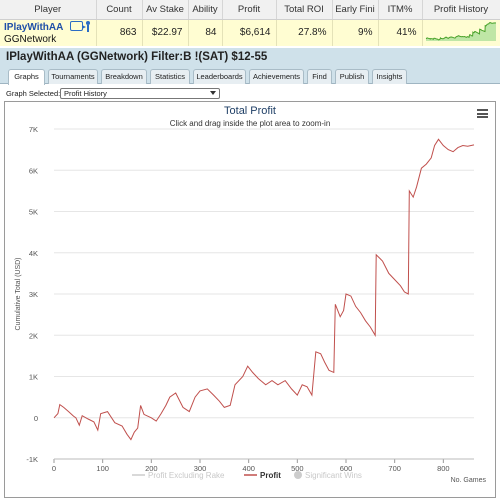 The image size is (500, 500). I want to click on column-header-early-fini: Early Fini, so click(355, 10).